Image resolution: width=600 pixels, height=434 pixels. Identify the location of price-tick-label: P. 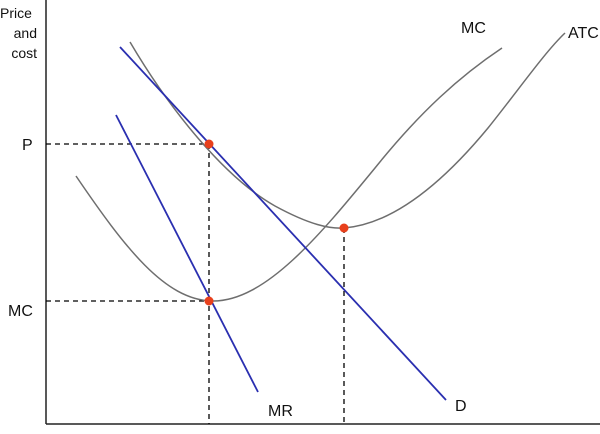
(27, 145).